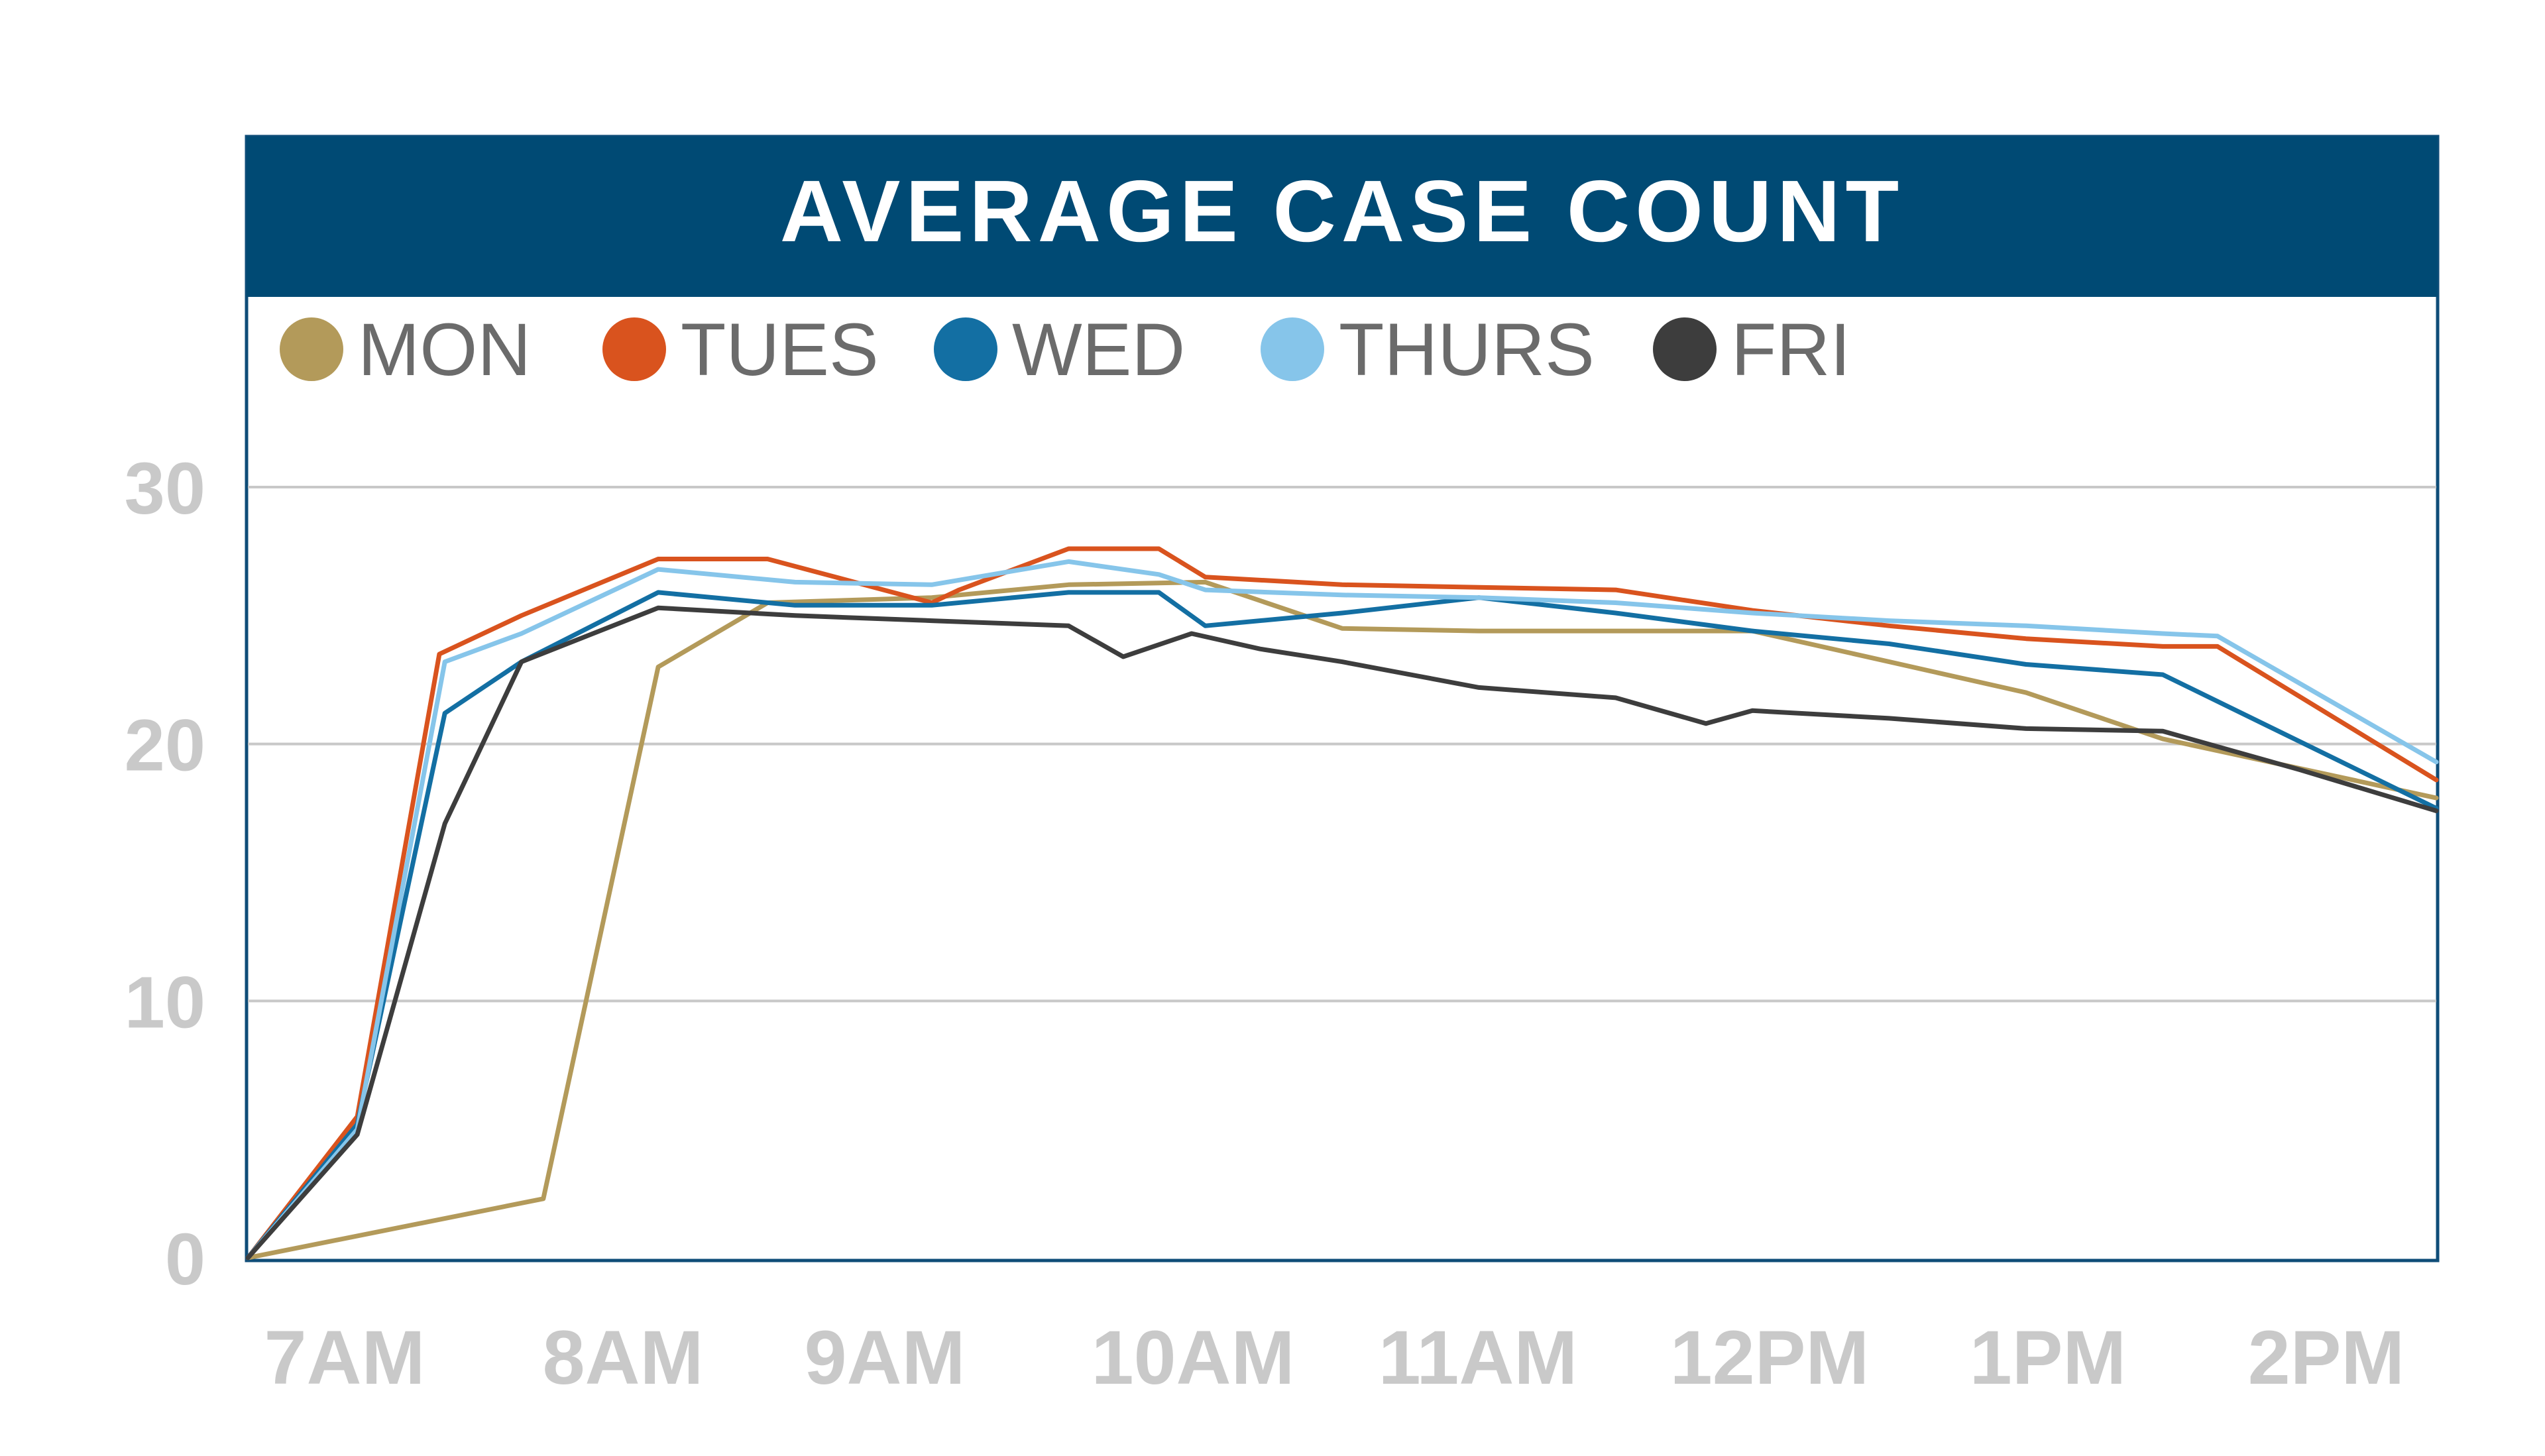 The image size is (2545, 1456). Describe the element at coordinates (2326, 1358) in the screenshot. I see `x-tick-label: 2PM` at that location.